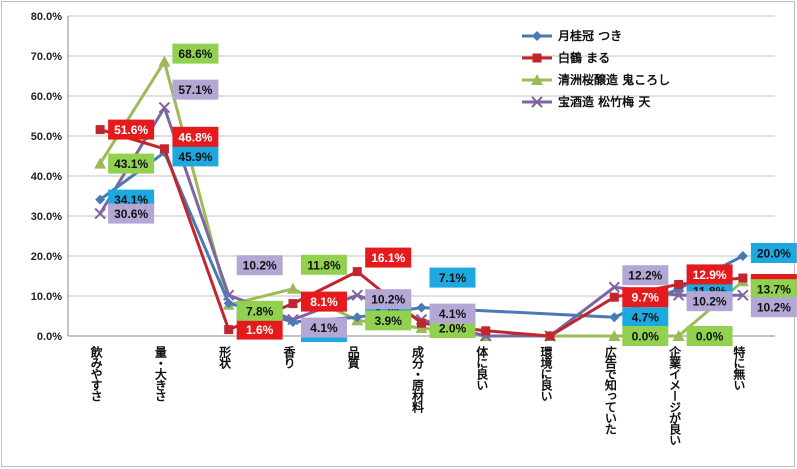 The width and height of the screenshot is (797, 469). I want to click on data-label-text: 7.8%, so click(260, 311).